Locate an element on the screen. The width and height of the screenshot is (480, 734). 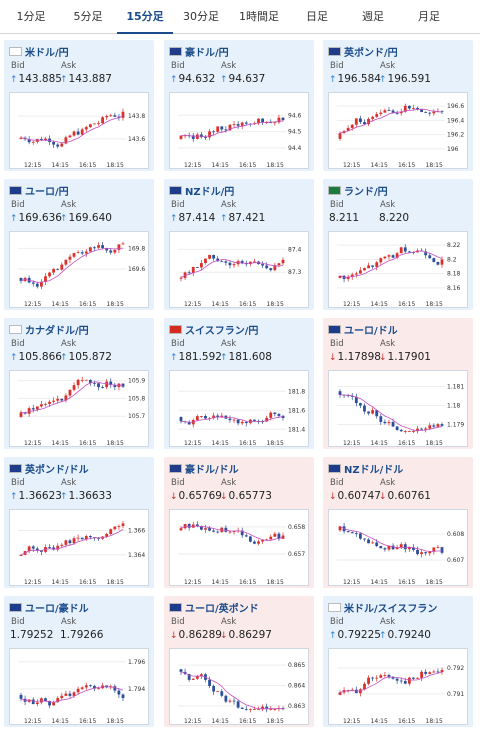
currency-pair-link: 豪ドル/円 is located at coordinates (207, 53).